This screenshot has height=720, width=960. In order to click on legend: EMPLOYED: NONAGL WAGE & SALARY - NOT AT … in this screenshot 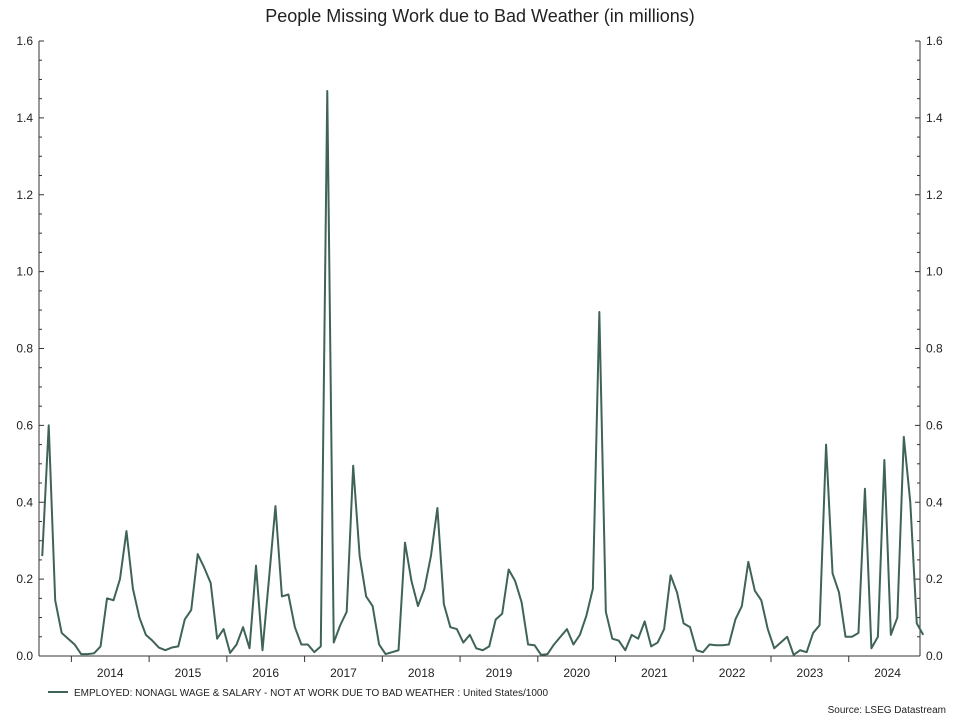, I will do `click(298, 693)`.